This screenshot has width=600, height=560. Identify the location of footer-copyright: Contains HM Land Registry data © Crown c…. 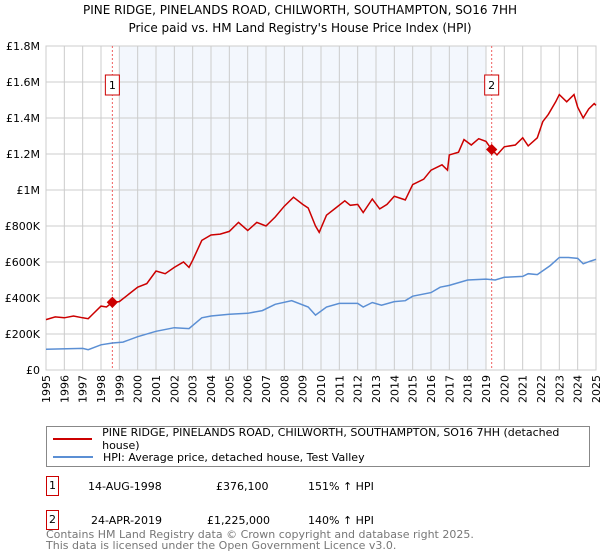
(260, 534).